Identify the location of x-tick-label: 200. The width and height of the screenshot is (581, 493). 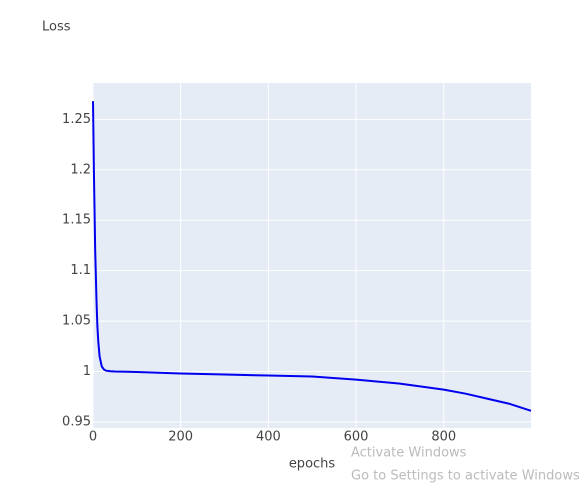
(180, 437).